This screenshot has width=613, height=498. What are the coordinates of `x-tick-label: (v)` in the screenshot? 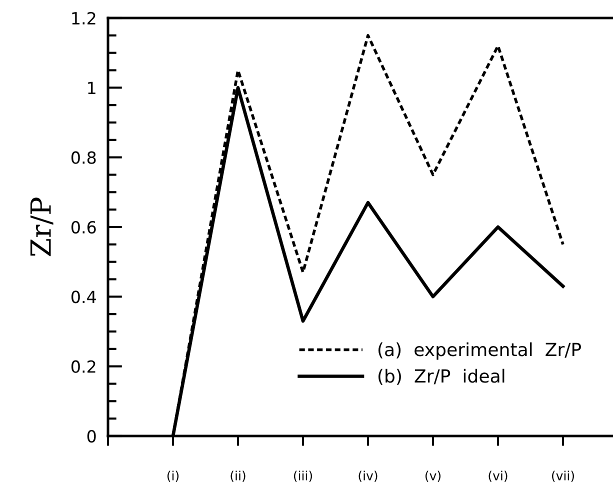 It's located at (433, 476).